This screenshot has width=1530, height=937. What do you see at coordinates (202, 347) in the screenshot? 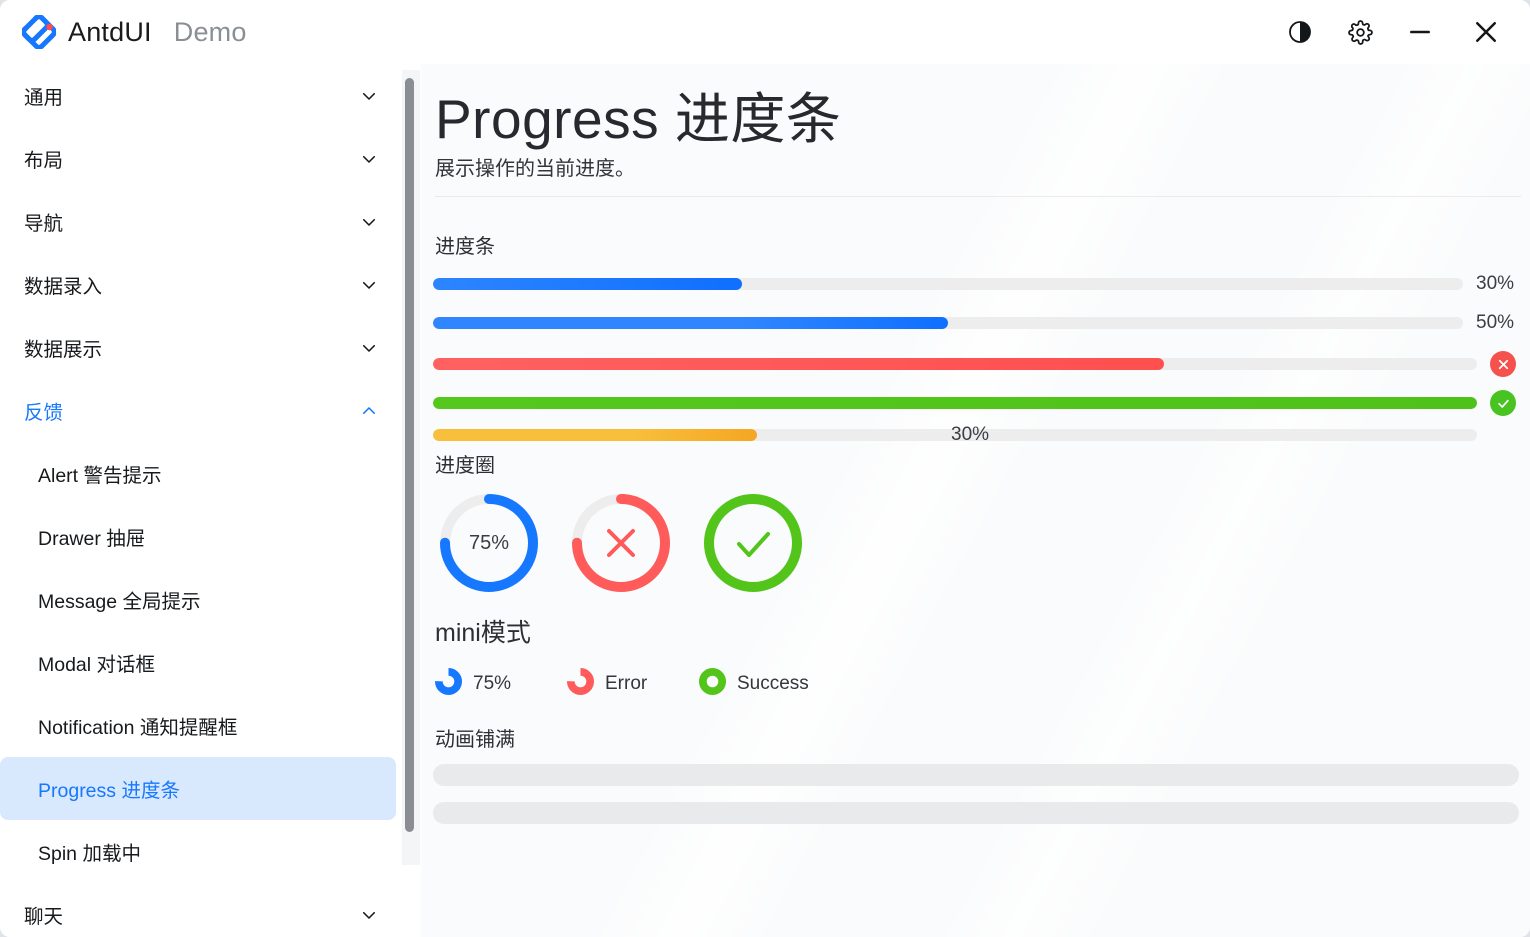
I see `sidebar-group-shujuzhanshi: 数据展示` at bounding box center [202, 347].